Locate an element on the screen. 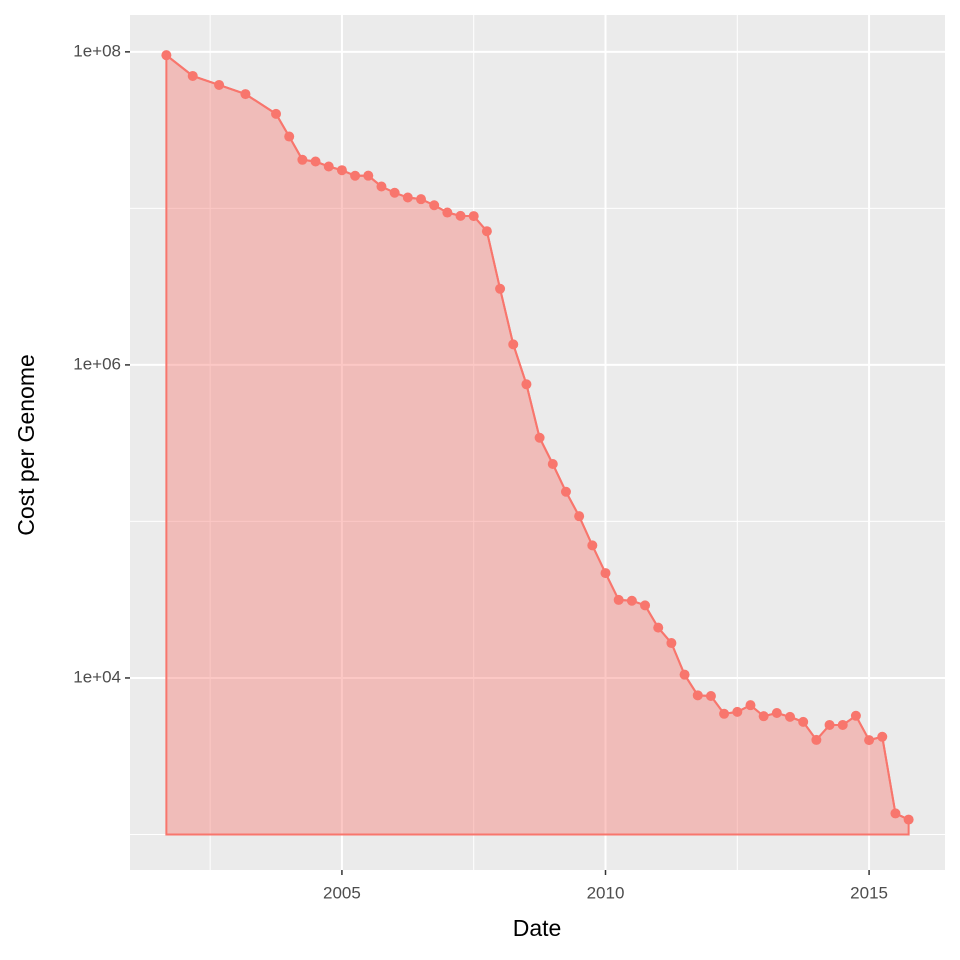  x-tick-label: 2015 is located at coordinates (869, 892).